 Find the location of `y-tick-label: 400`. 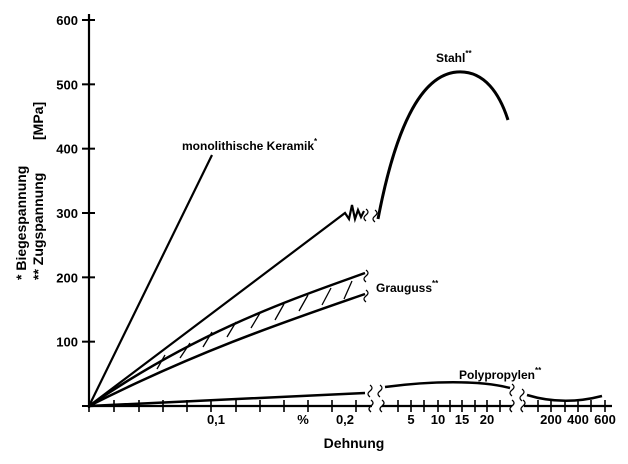

y-tick-label: 400 is located at coordinates (67, 149).